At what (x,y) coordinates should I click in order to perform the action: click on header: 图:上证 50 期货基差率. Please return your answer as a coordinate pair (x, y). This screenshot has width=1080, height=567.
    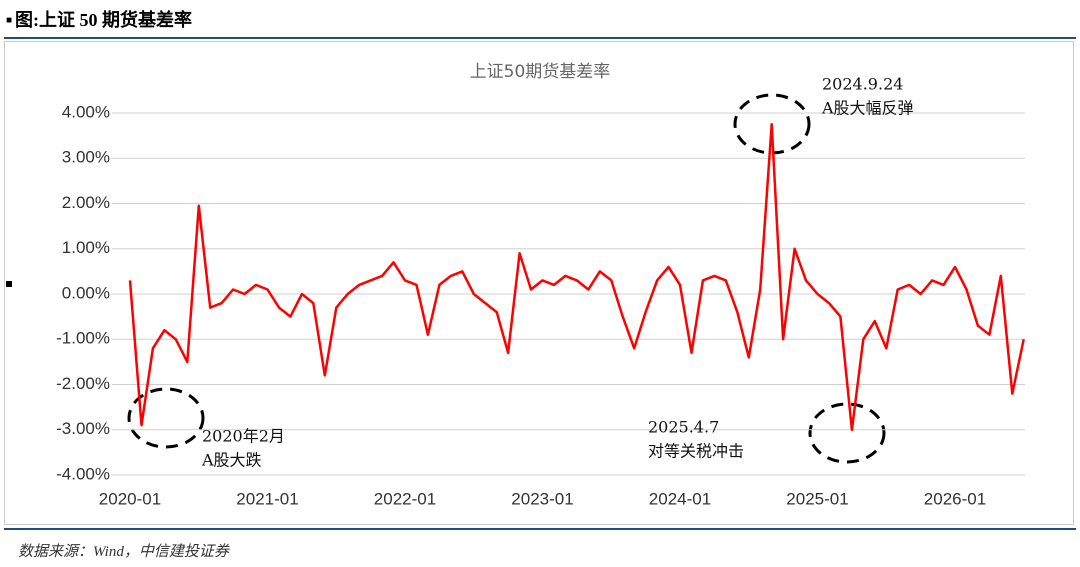
    Looking at the image, I should click on (99, 19).